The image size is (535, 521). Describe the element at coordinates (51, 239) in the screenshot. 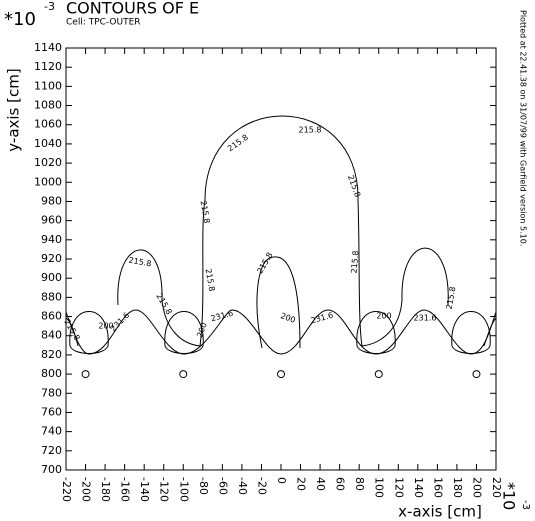

I see `y-tick-label: 940` at that location.